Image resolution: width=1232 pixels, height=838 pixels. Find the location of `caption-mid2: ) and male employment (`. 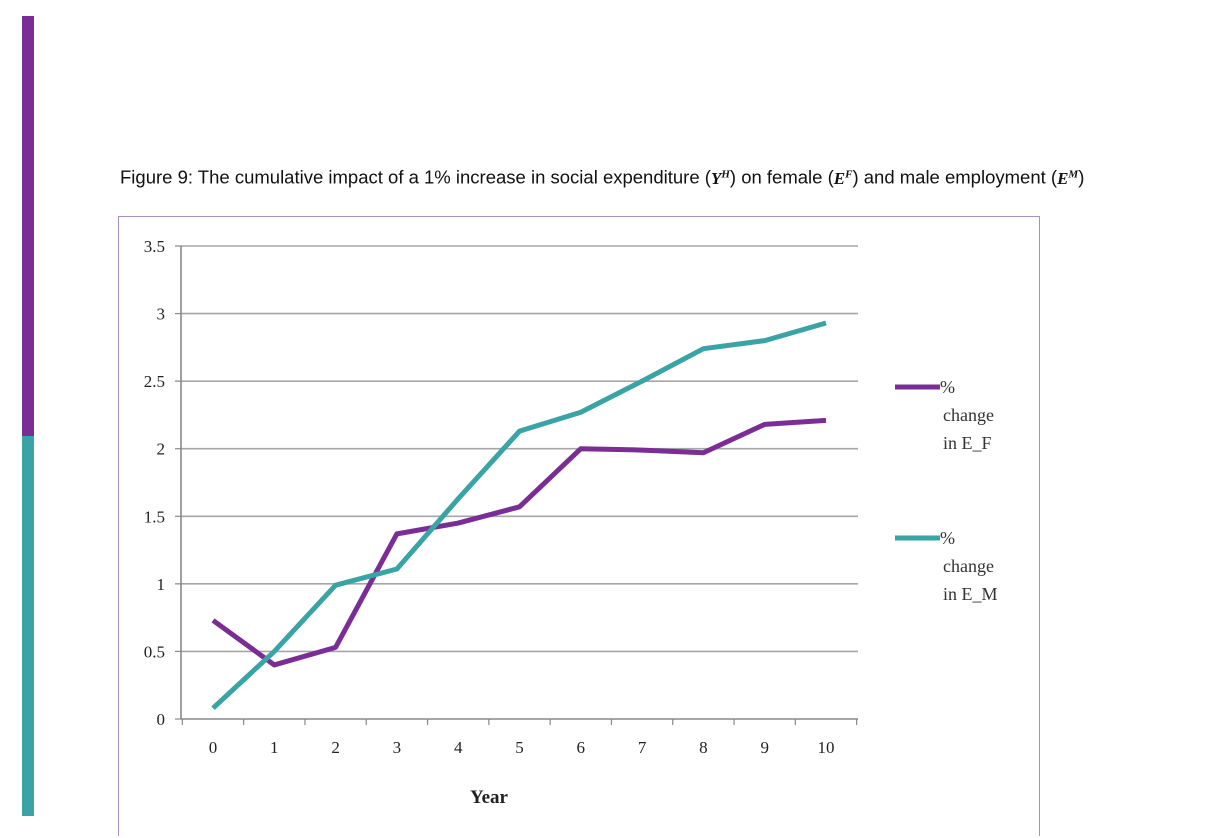

caption-mid2: ) and male employment ( is located at coordinates (955, 177).